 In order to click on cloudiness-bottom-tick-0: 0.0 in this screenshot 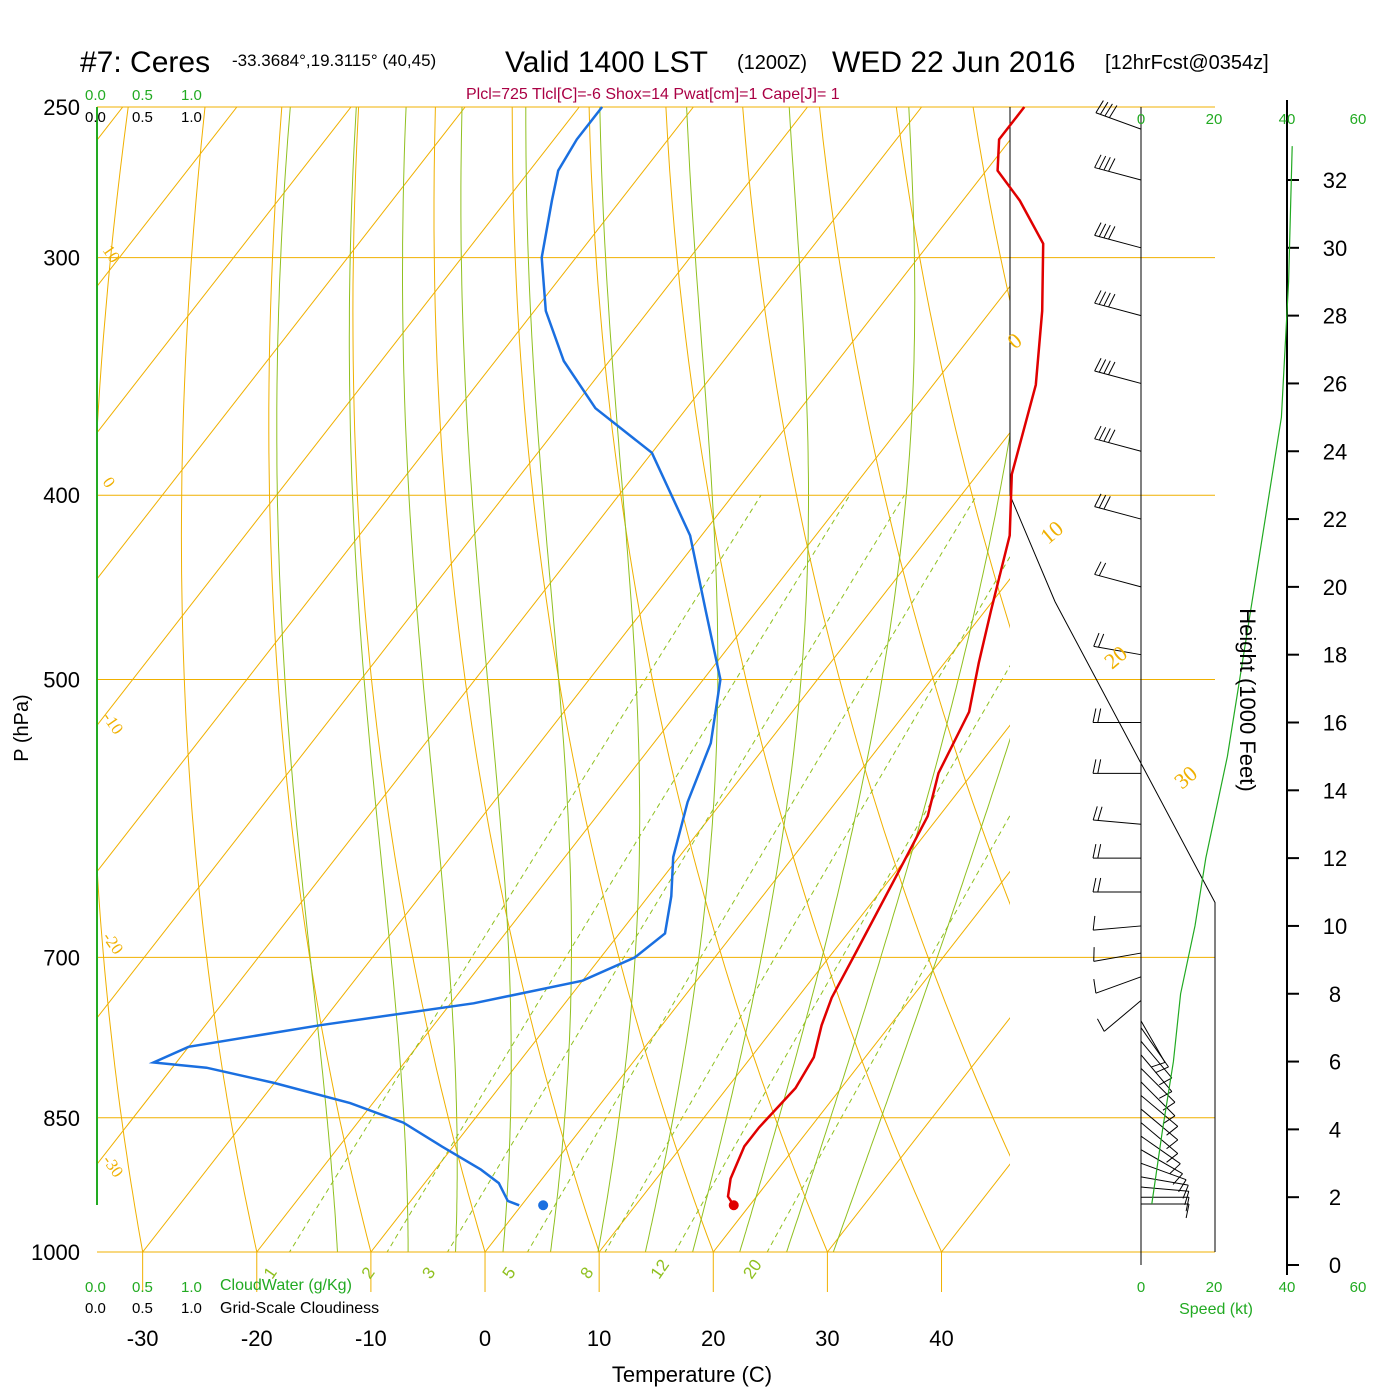, I will do `click(95, 1308)`.